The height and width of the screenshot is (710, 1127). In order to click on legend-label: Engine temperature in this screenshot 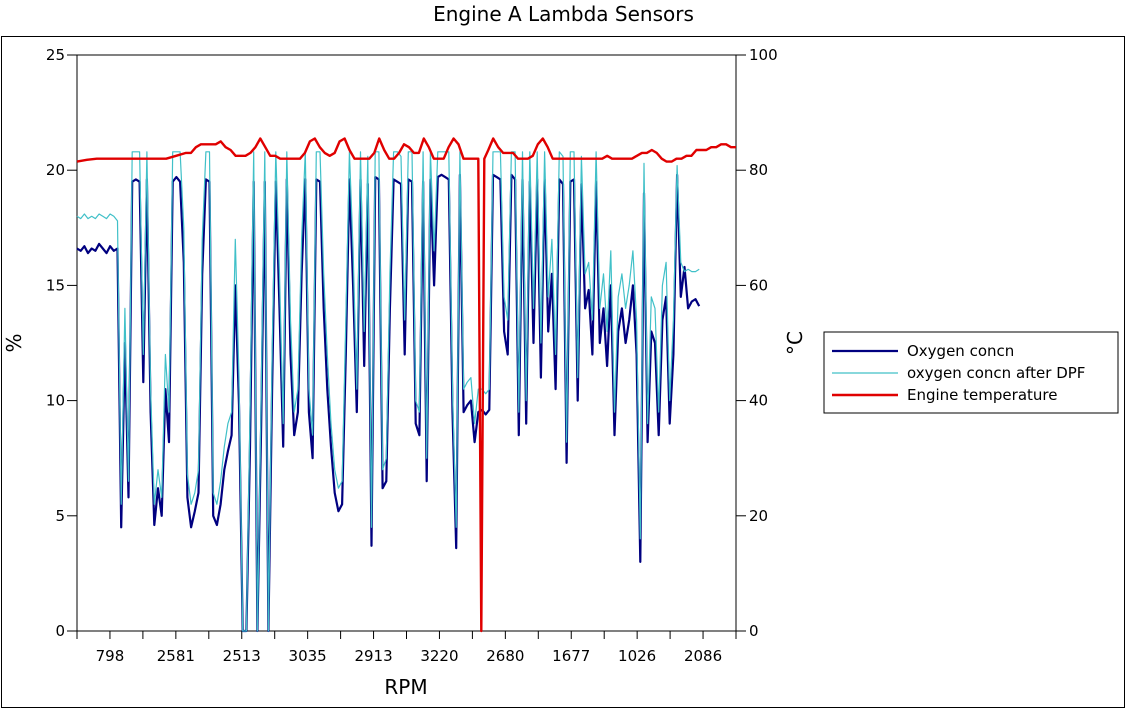, I will do `click(982, 395)`.